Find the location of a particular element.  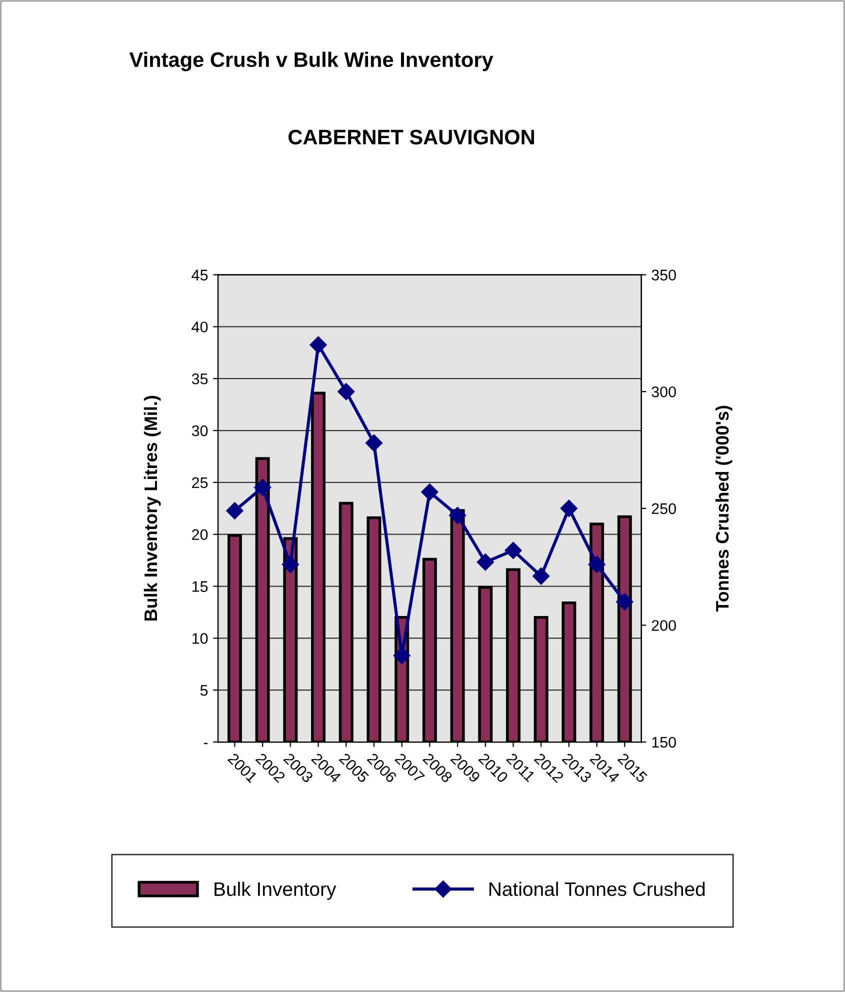

y-tick-label: 45 is located at coordinates (200, 275).